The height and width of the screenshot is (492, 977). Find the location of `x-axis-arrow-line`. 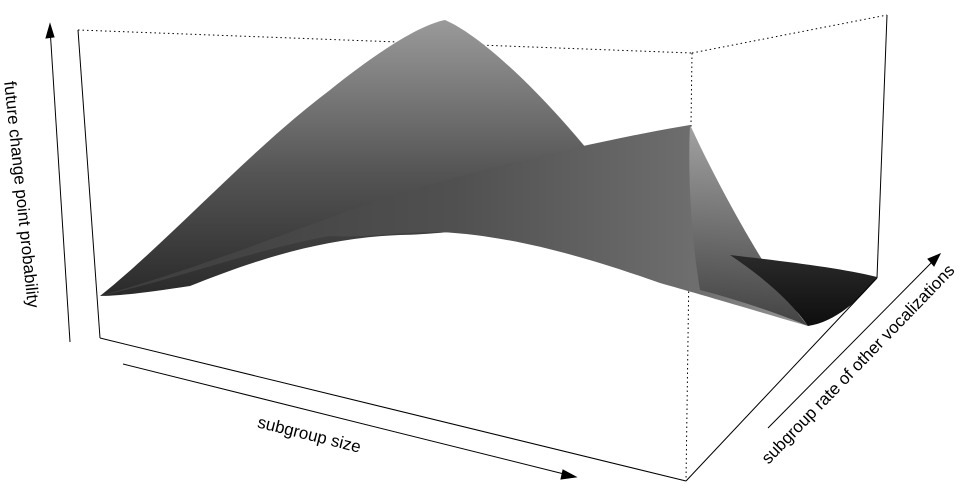

x-axis-arrow-line is located at coordinates (347, 420).